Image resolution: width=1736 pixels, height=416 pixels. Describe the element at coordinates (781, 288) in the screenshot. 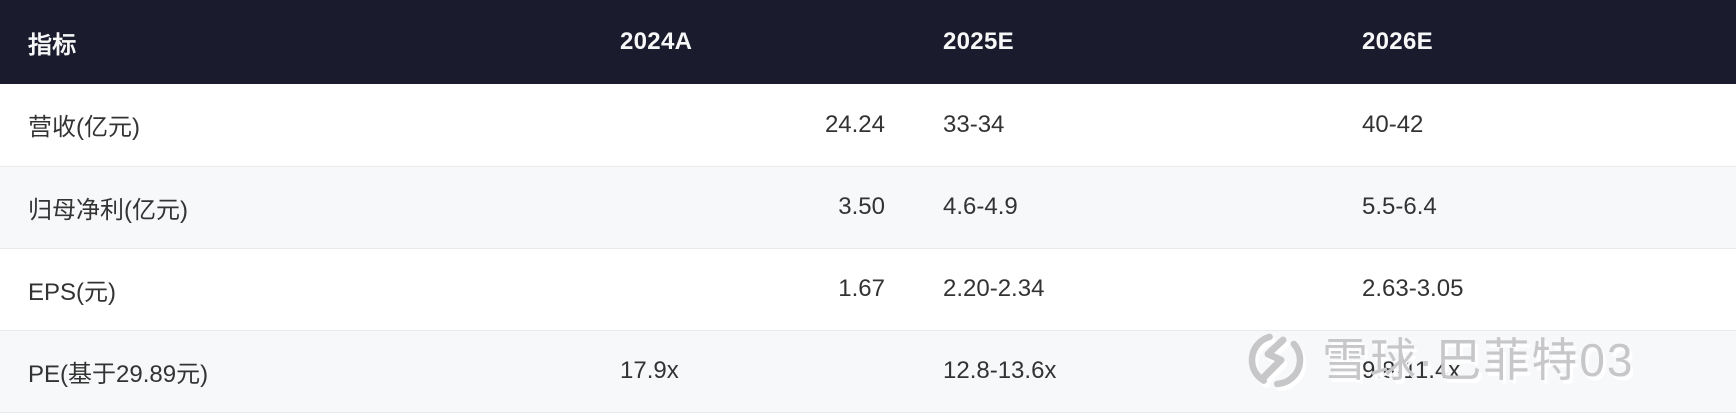

I see `cell-2024a: 1.67` at that location.